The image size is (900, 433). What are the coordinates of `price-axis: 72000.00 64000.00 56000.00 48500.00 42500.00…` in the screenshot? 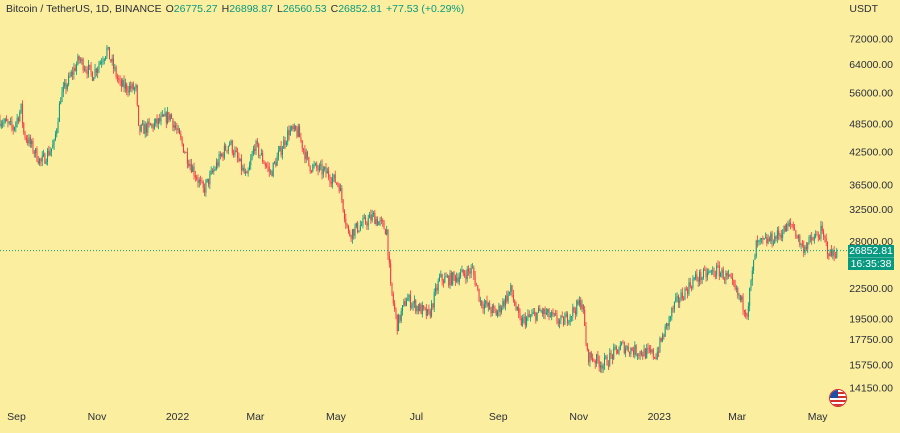 It's located at (871, 214).